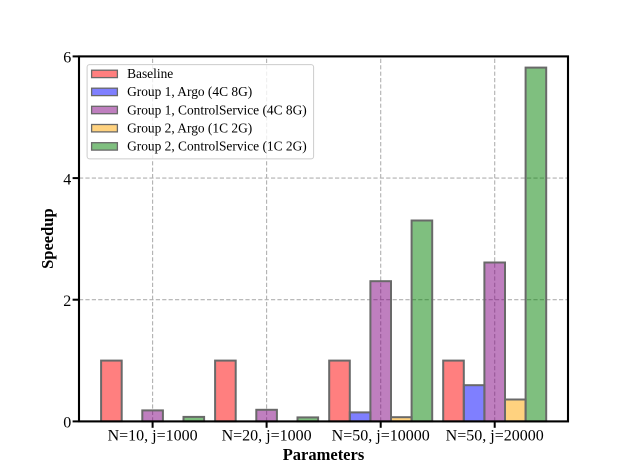 The image size is (632, 474). What do you see at coordinates (381, 436) in the screenshot?
I see `svg-text: N=50, j=10000` at bounding box center [381, 436].